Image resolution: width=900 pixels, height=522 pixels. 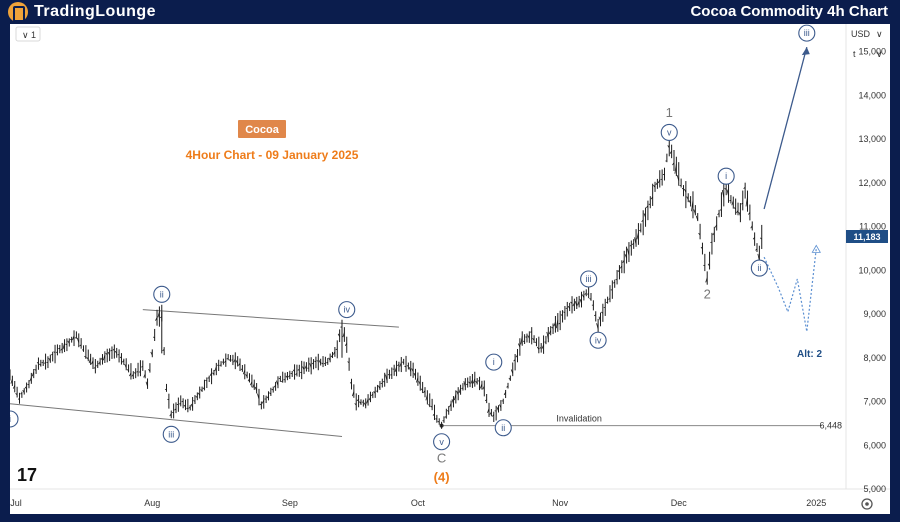 I want to click on logo-mark-icon, so click(x=18, y=12).